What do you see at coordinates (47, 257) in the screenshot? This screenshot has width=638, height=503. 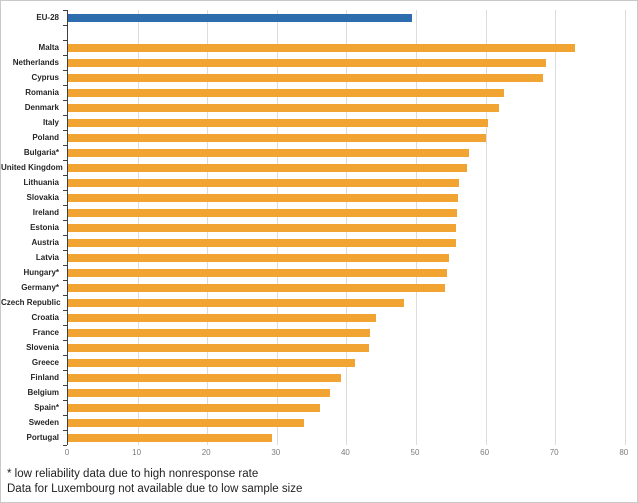 I see `category-label: Latvia` at bounding box center [47, 257].